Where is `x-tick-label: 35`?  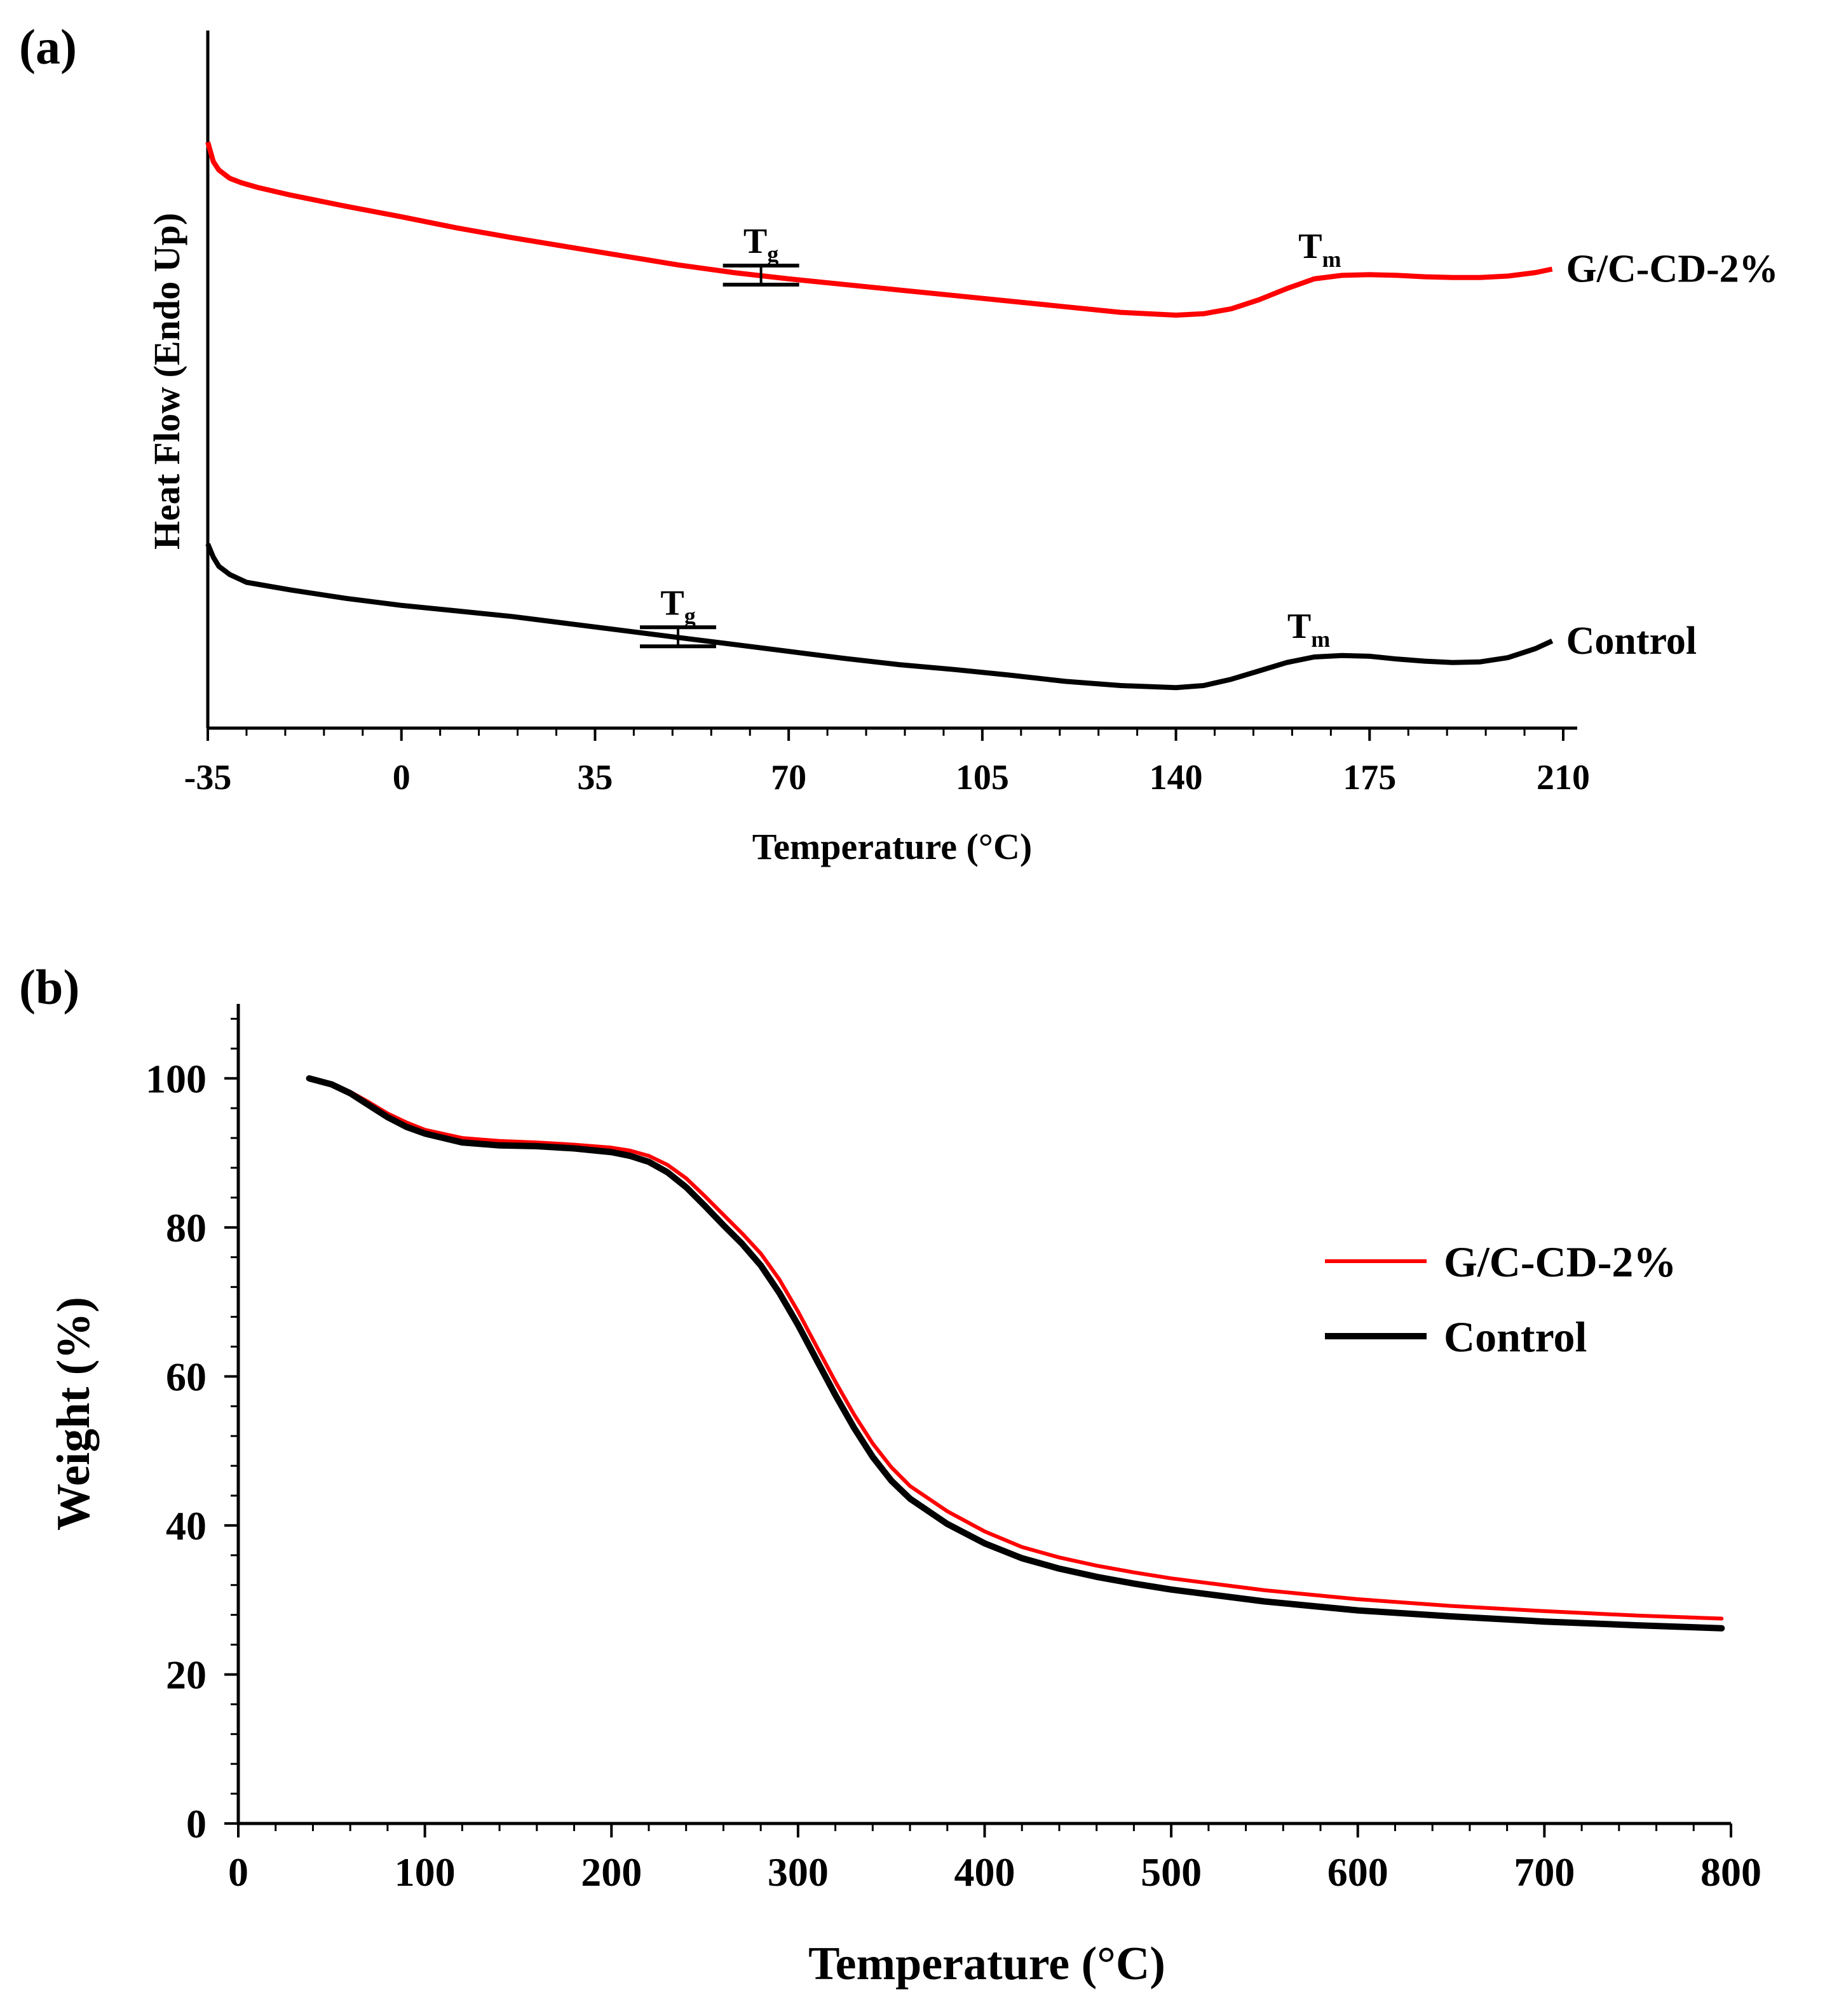
x-tick-label: 35 is located at coordinates (595, 777).